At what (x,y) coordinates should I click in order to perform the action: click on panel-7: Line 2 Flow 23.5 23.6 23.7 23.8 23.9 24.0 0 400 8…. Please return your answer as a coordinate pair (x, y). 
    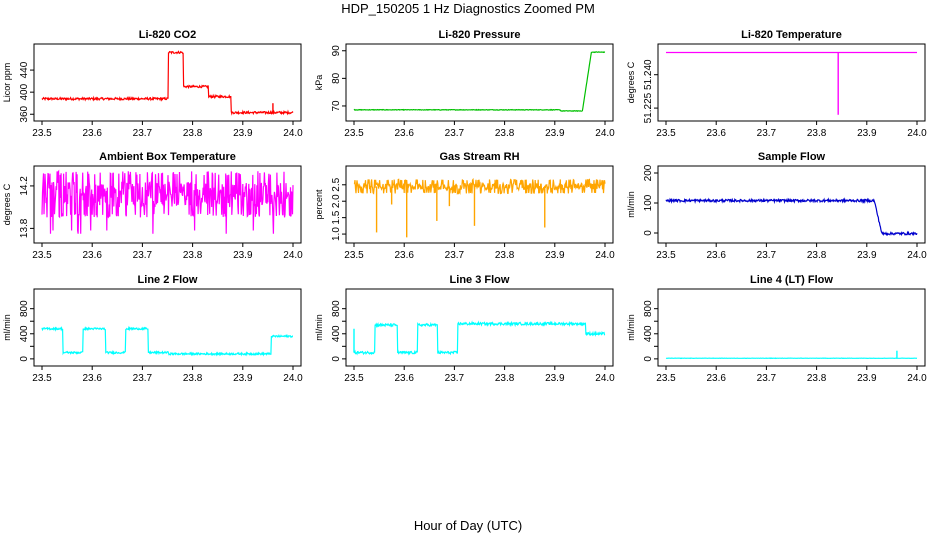
    Looking at the image, I should click on (152, 329).